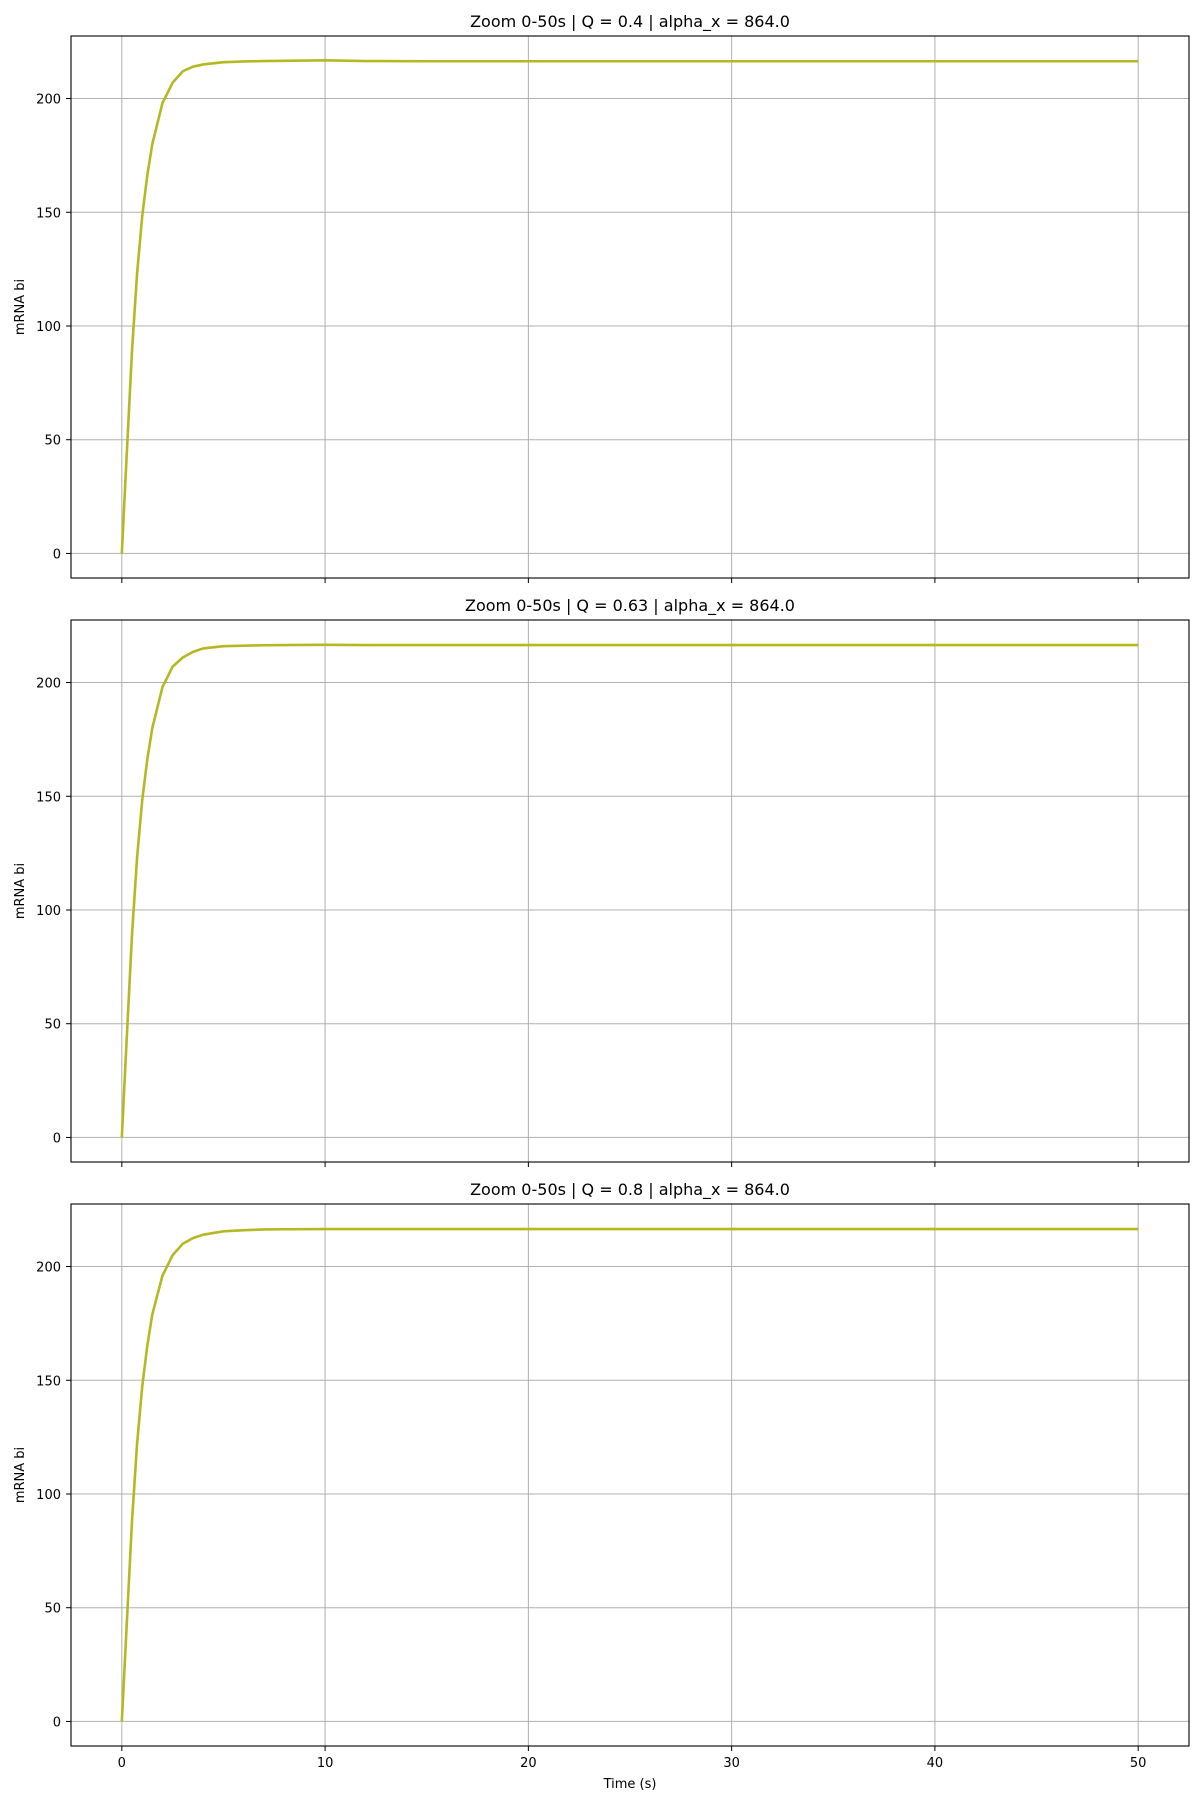 This screenshot has width=1200, height=1800. Describe the element at coordinates (630, 22) in the screenshot. I see `panel-title: Zoom 0-50s | Q = 0.4 | alpha_x = 864.0` at that location.